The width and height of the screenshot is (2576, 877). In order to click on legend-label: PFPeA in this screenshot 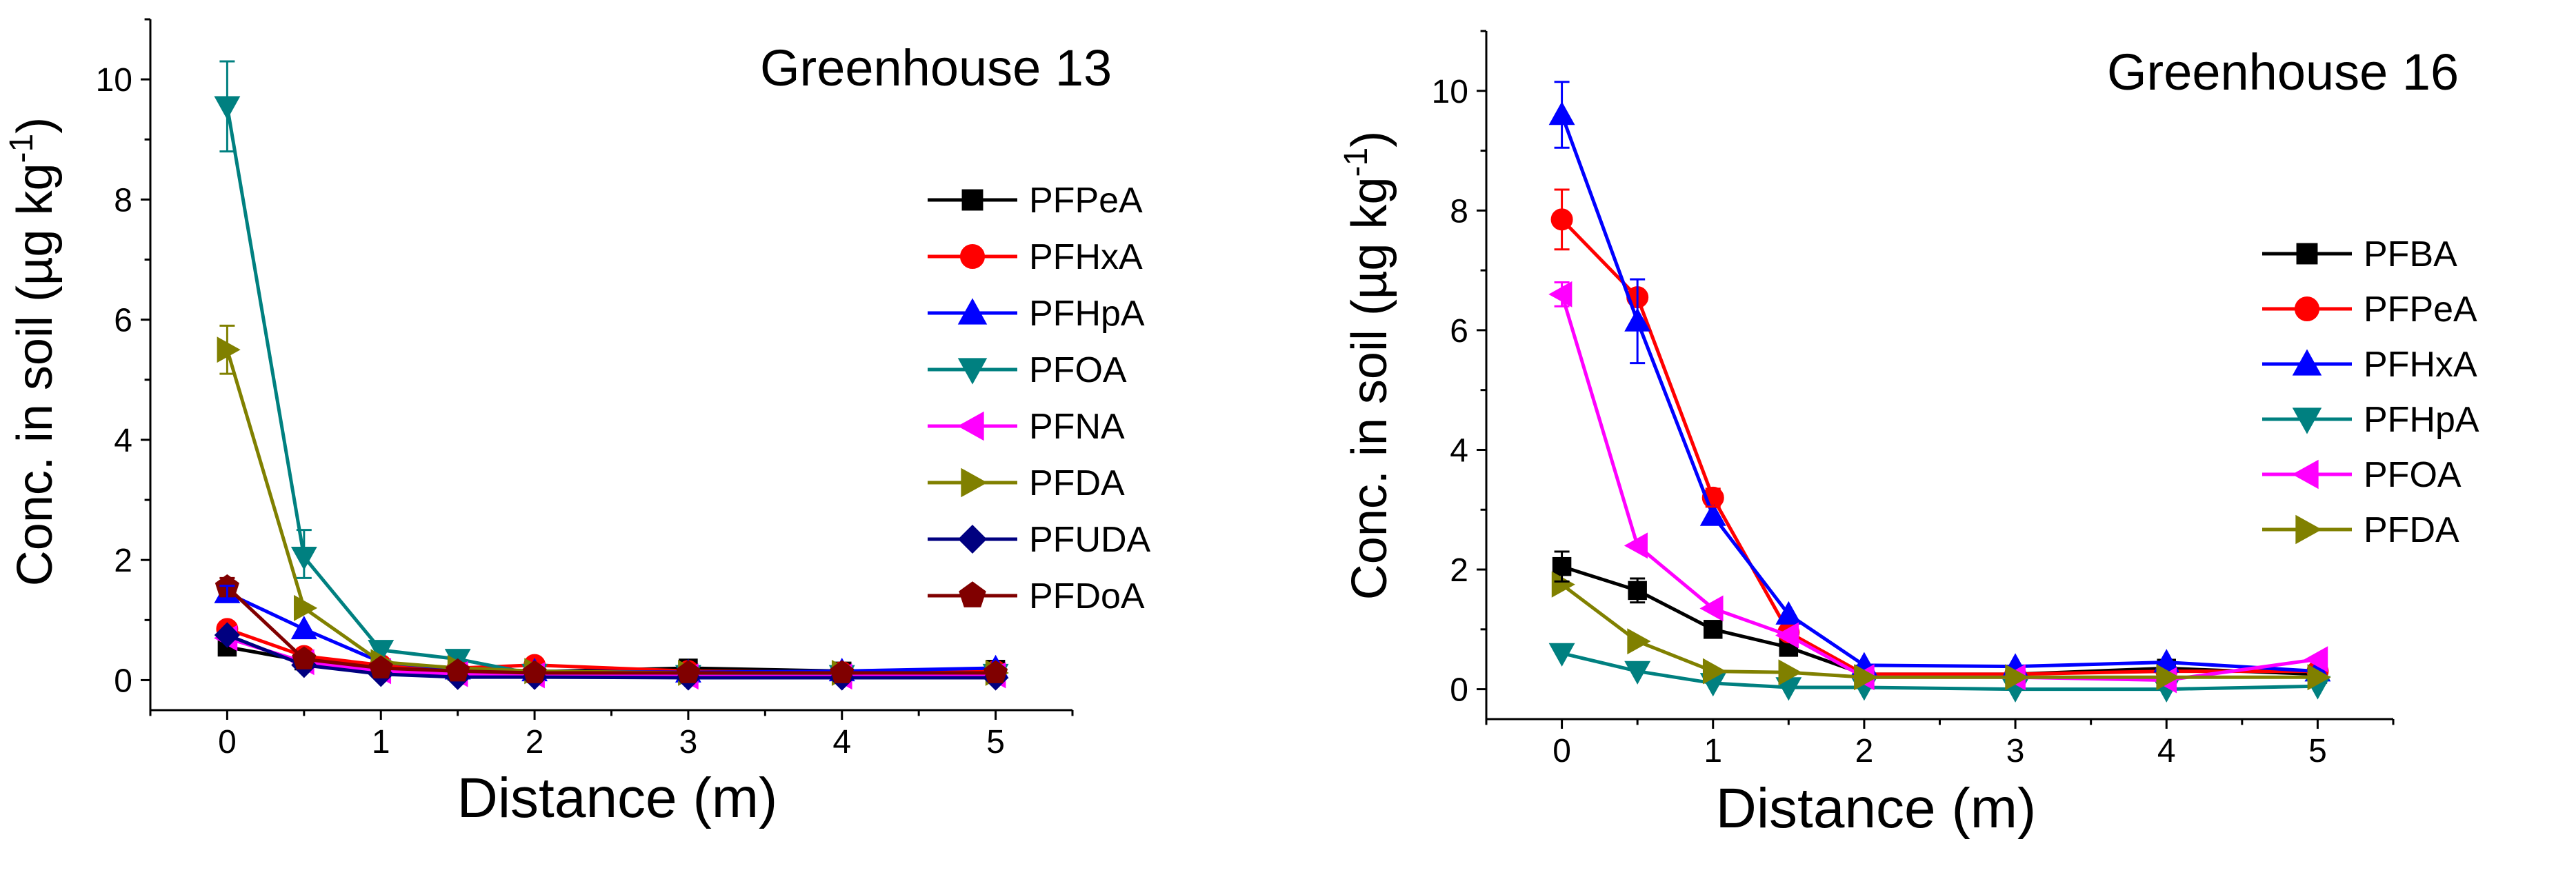, I will do `click(2420, 310)`.